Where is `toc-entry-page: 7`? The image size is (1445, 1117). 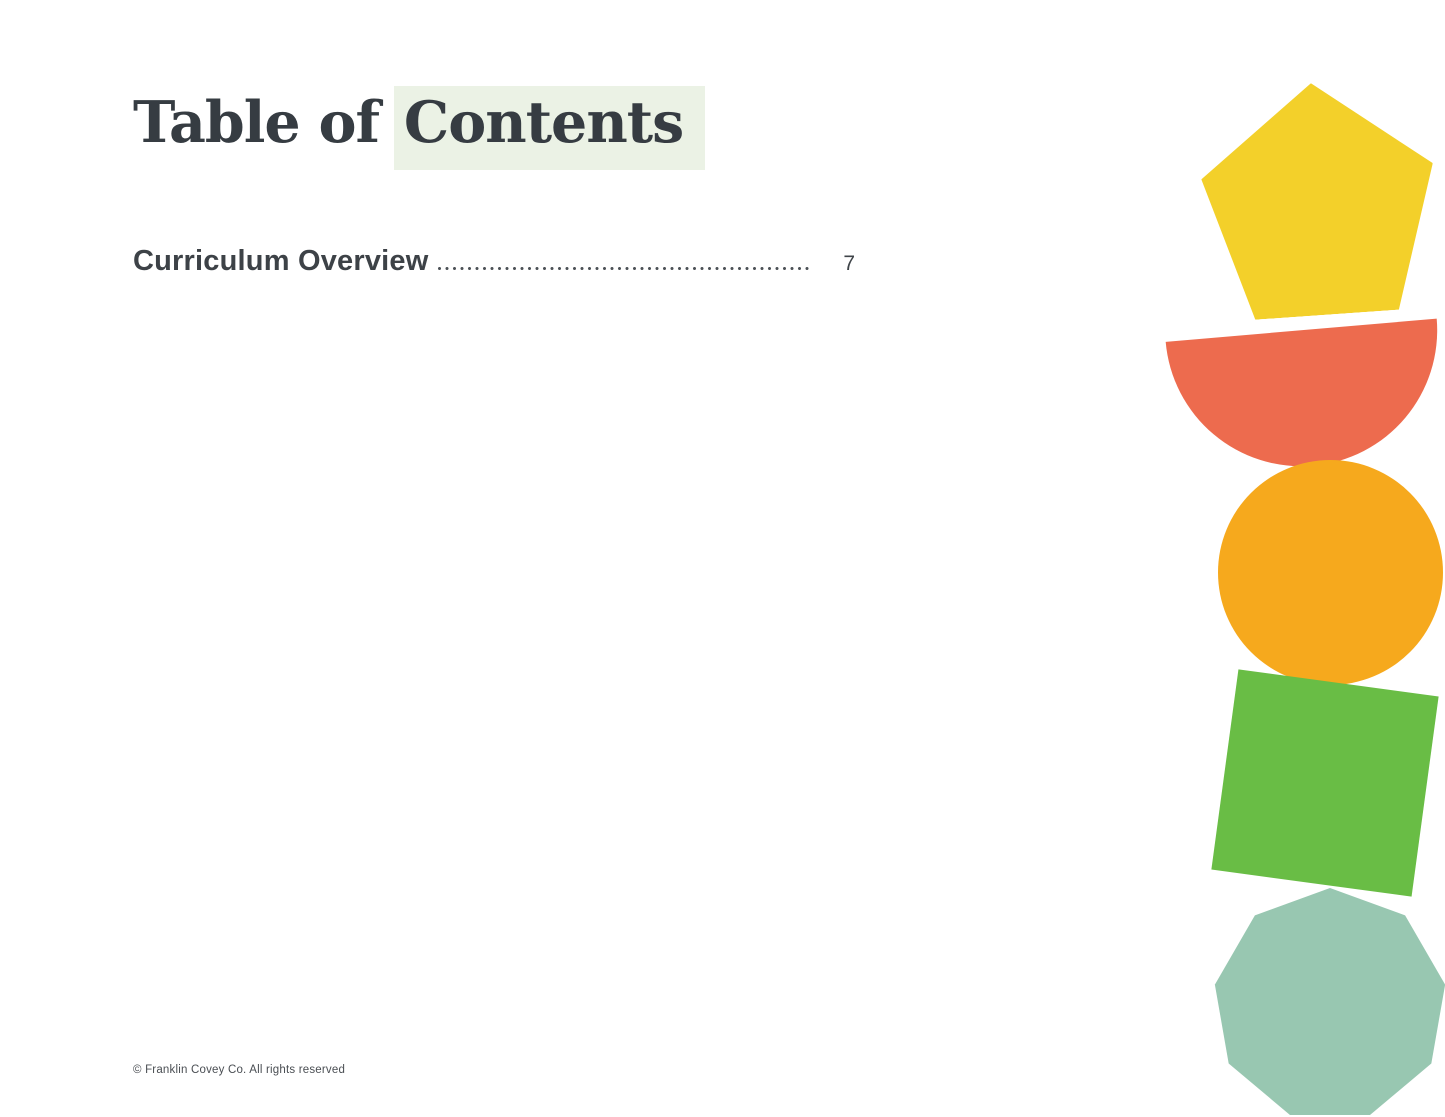
toc-entry-page: 7 is located at coordinates (837, 682).